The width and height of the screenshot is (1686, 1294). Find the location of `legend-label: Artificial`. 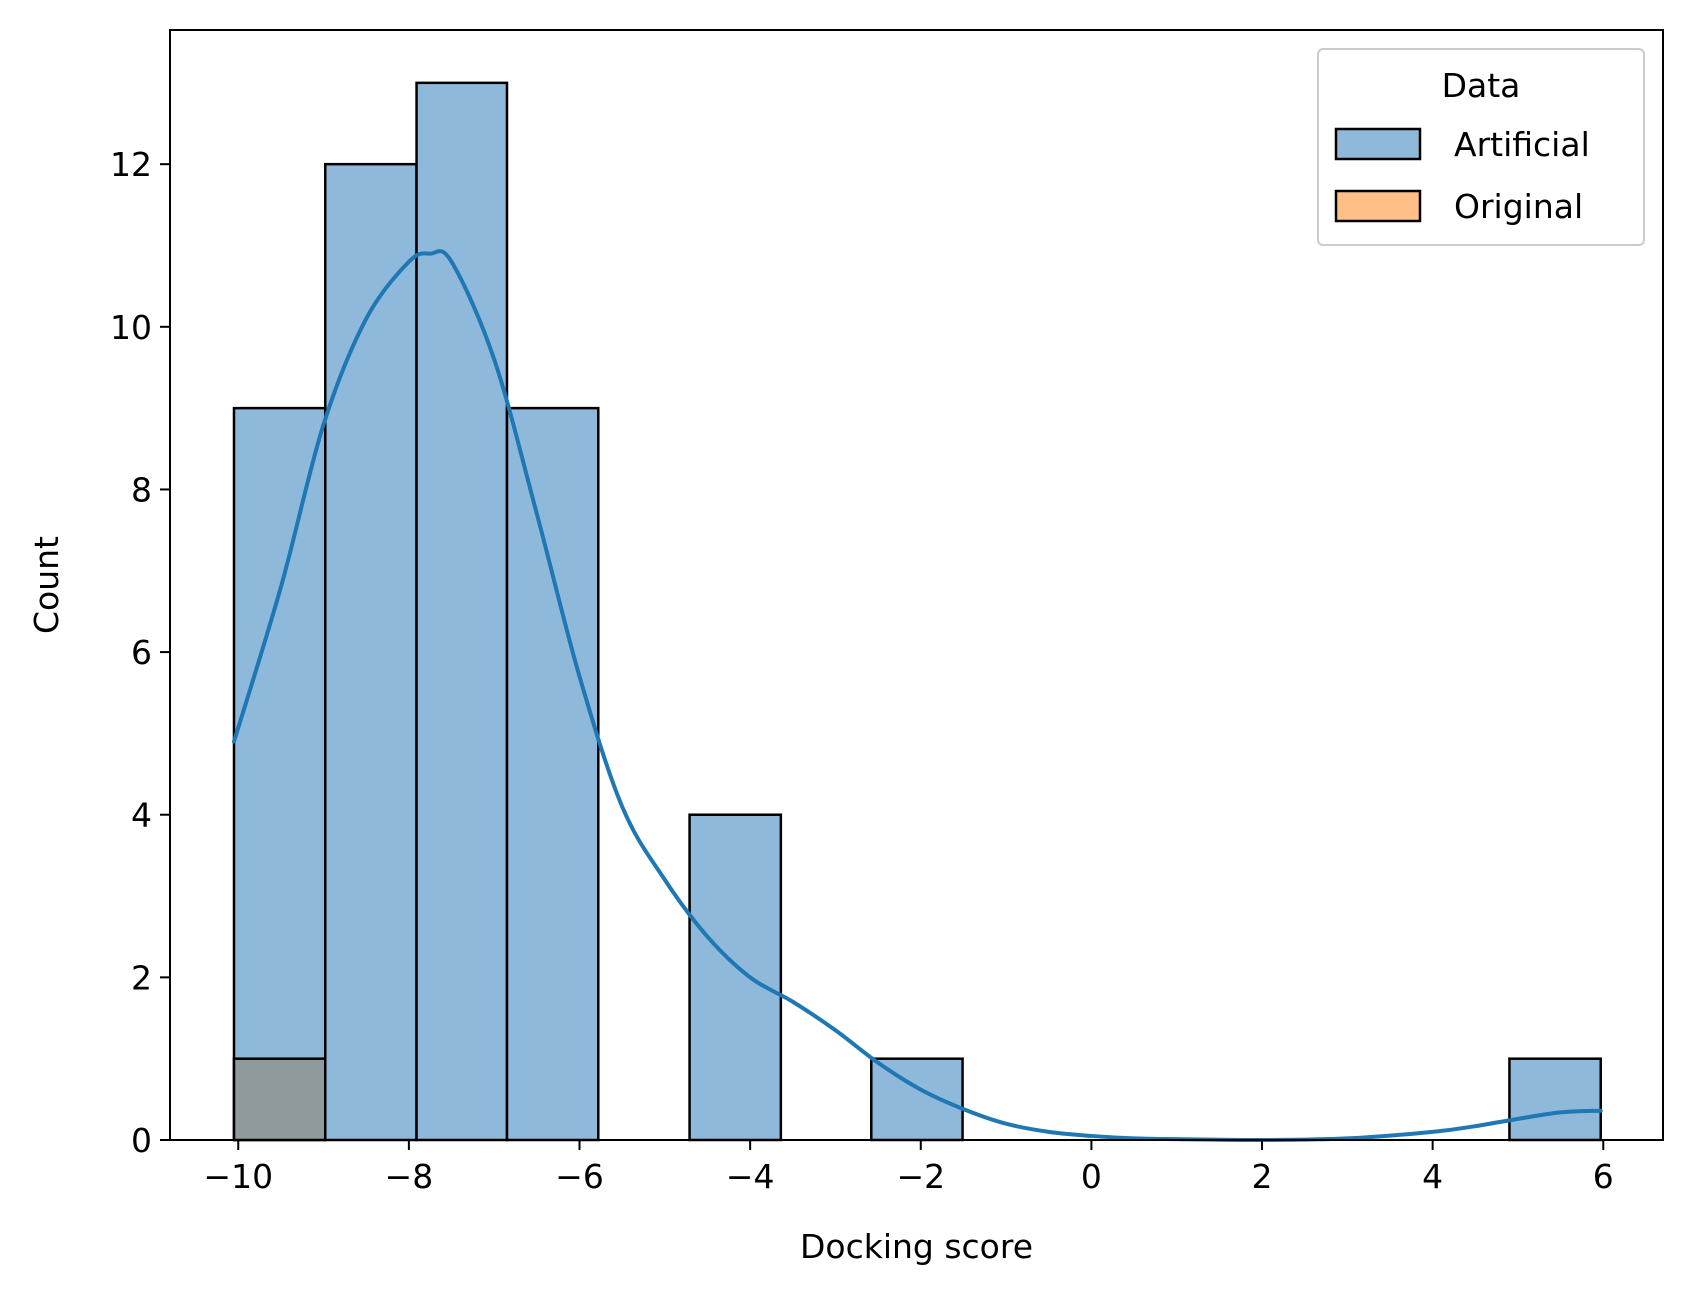

legend-label: Artificial is located at coordinates (1522, 144).